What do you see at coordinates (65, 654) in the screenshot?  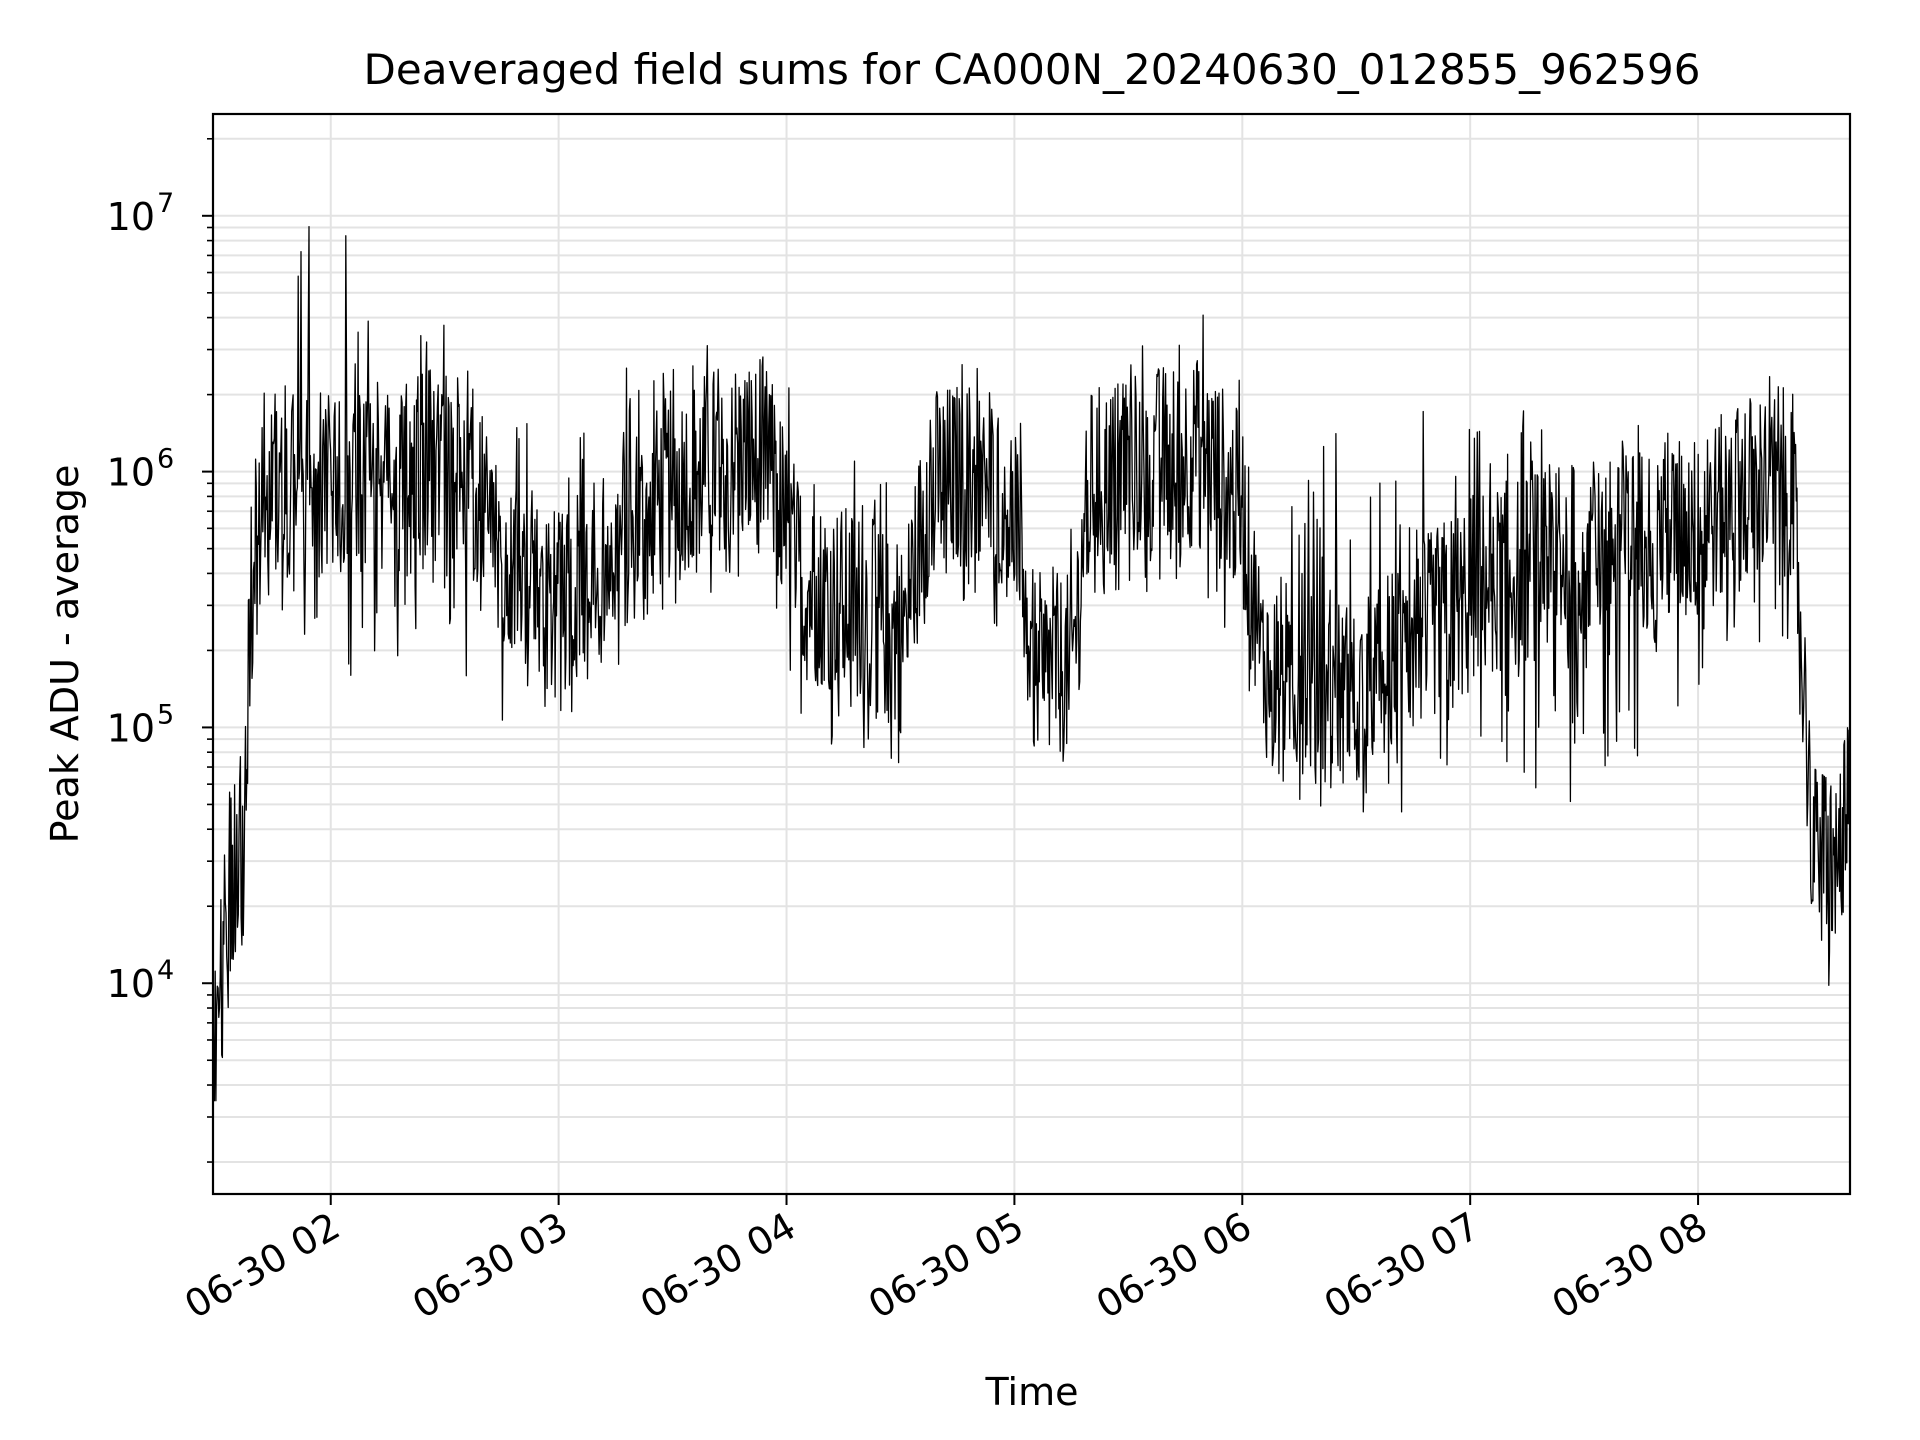 I see `y-axis-label: Peak ADU - average` at bounding box center [65, 654].